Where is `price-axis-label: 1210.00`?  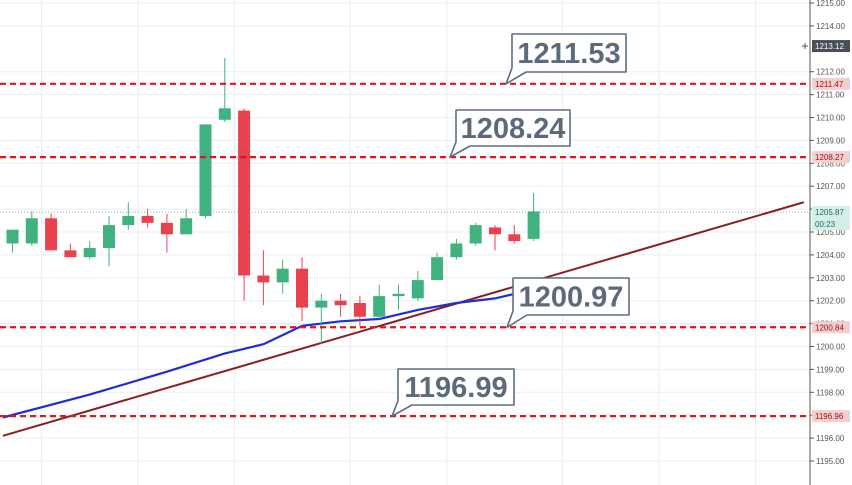 price-axis-label: 1210.00 is located at coordinates (830, 118).